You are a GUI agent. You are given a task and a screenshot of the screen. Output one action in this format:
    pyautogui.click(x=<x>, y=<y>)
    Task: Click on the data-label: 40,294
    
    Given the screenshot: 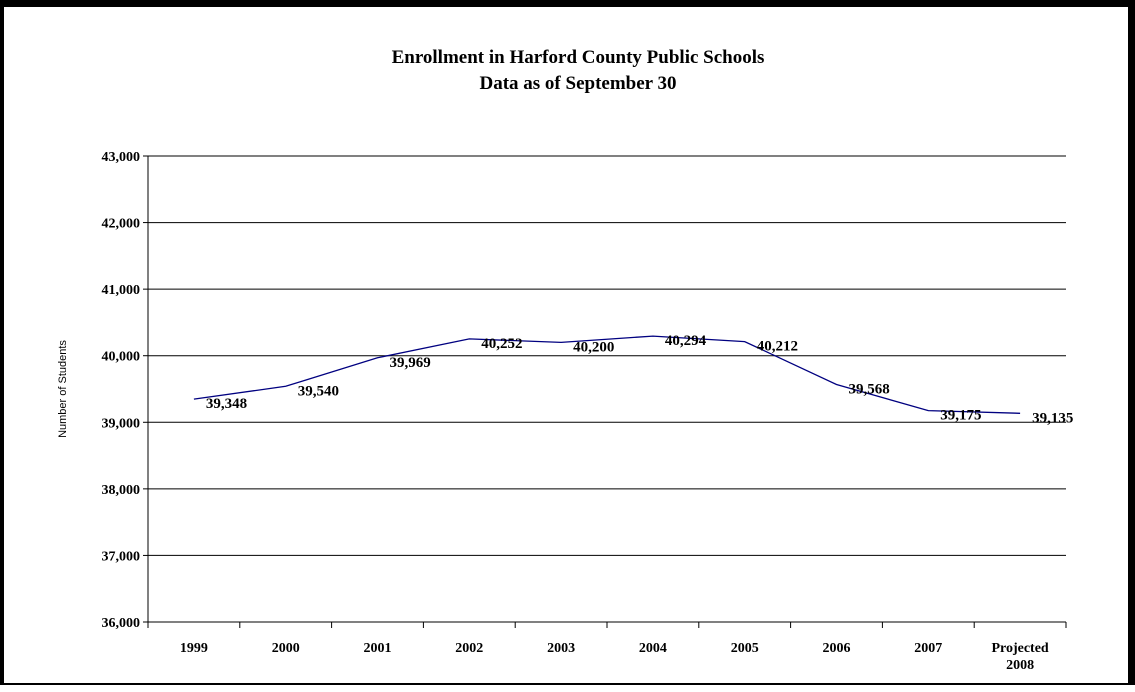 What is the action you would take?
    pyautogui.click(x=686, y=341)
    